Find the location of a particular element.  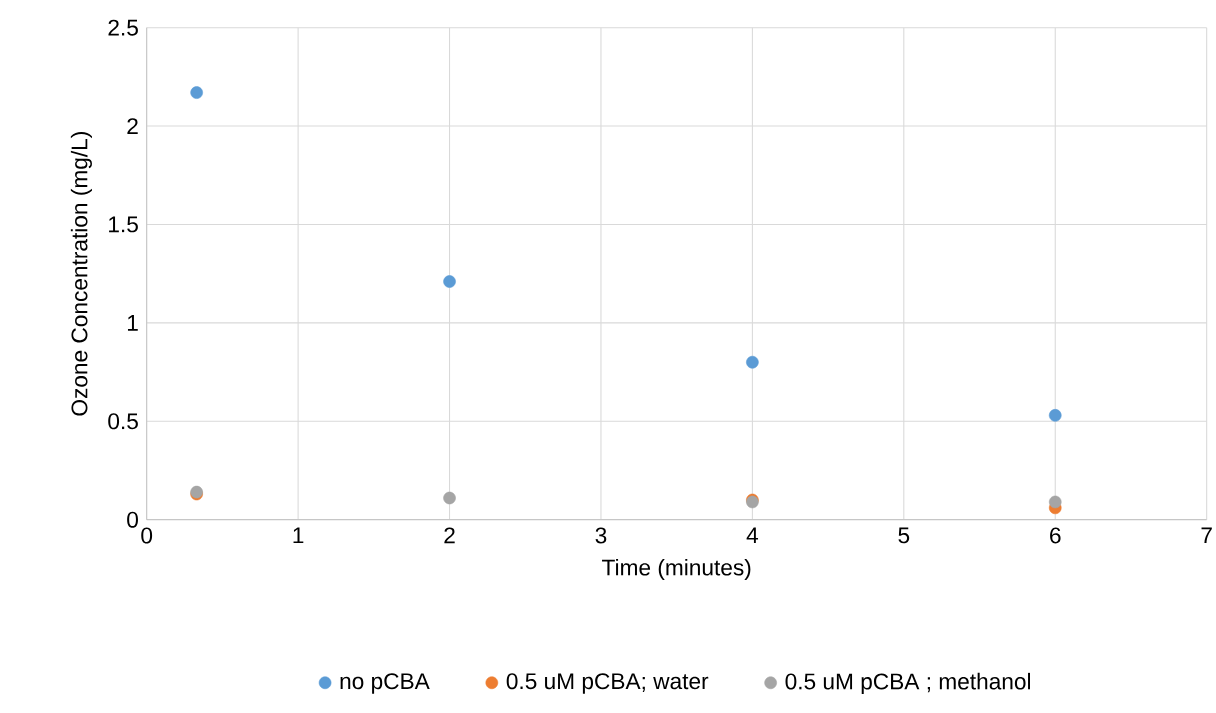

x-tick-label: 6 is located at coordinates (1055, 535).